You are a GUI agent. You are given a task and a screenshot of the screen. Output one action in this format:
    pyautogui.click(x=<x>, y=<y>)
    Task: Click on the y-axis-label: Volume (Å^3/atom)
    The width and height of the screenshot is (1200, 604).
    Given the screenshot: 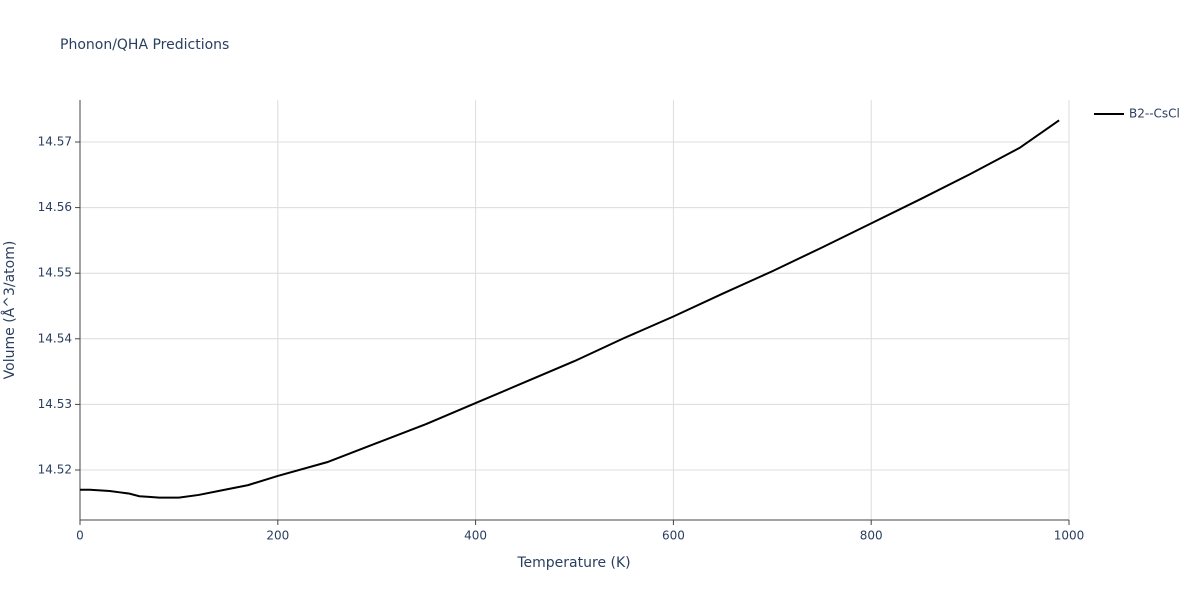 What is the action you would take?
    pyautogui.click(x=9, y=310)
    